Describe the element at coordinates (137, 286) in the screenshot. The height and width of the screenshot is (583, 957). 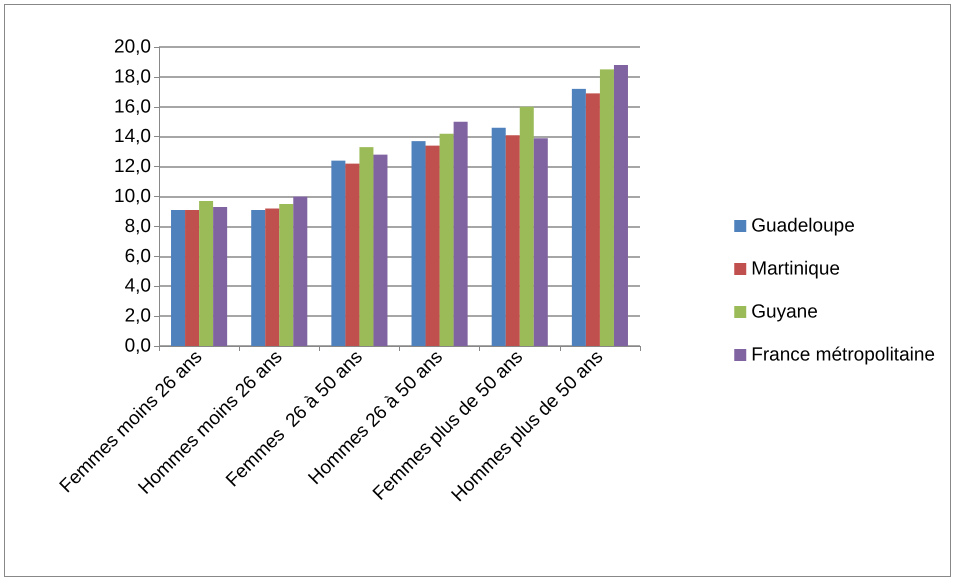
I see `y-tick-label: 4,0` at that location.